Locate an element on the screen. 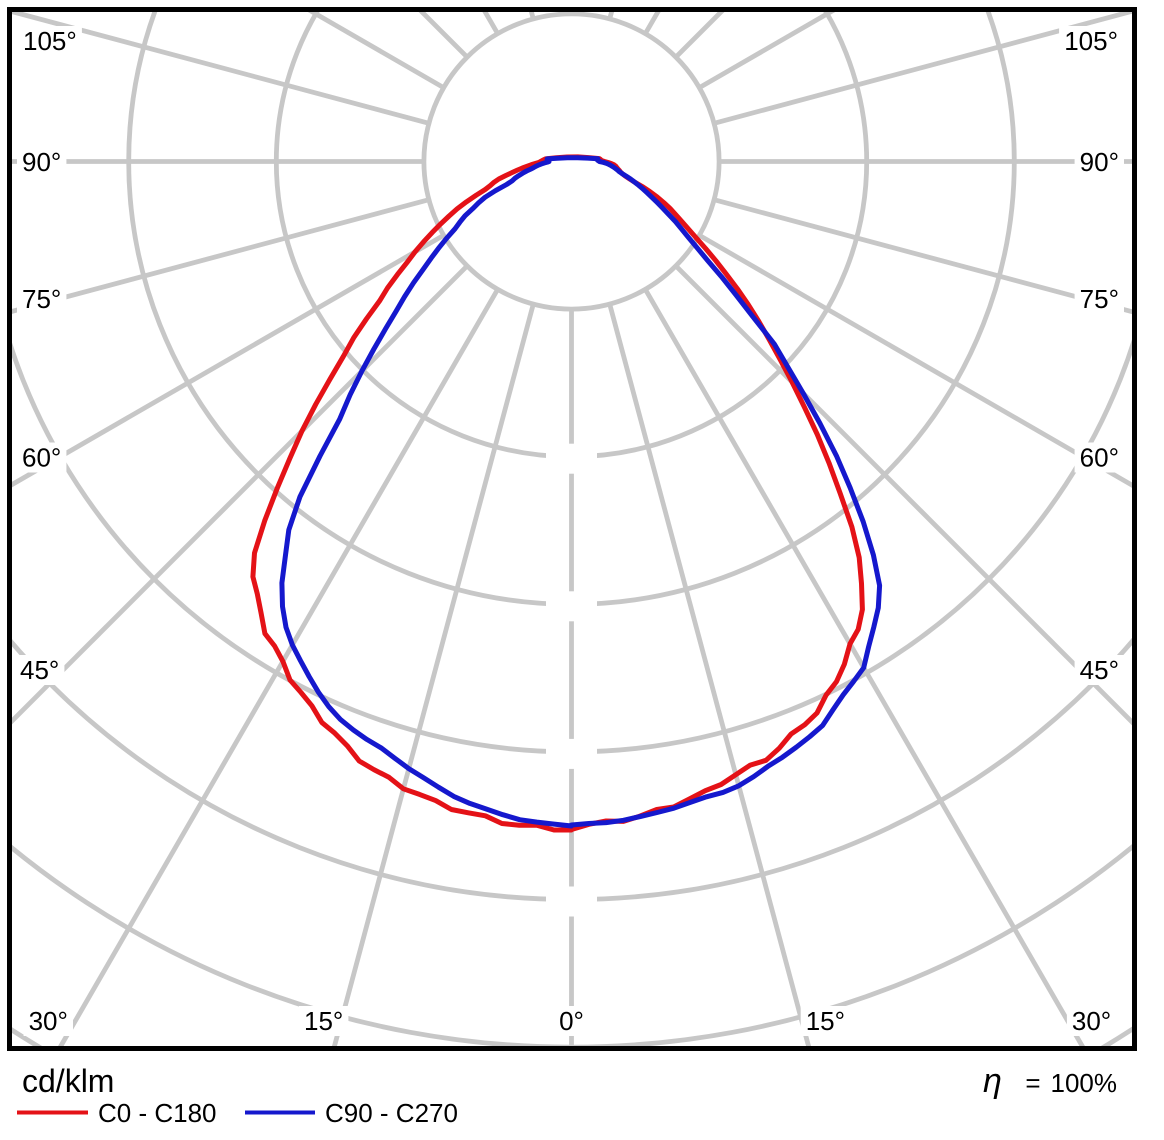  svg-text: η is located at coordinates (992, 1081).